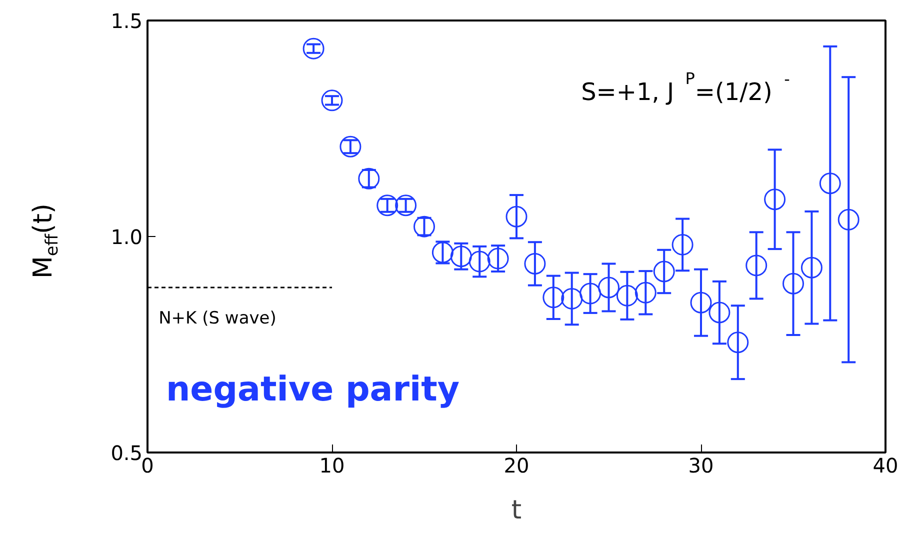  Describe the element at coordinates (126, 453) in the screenshot. I see `y-tick-label: 0.5` at that location.